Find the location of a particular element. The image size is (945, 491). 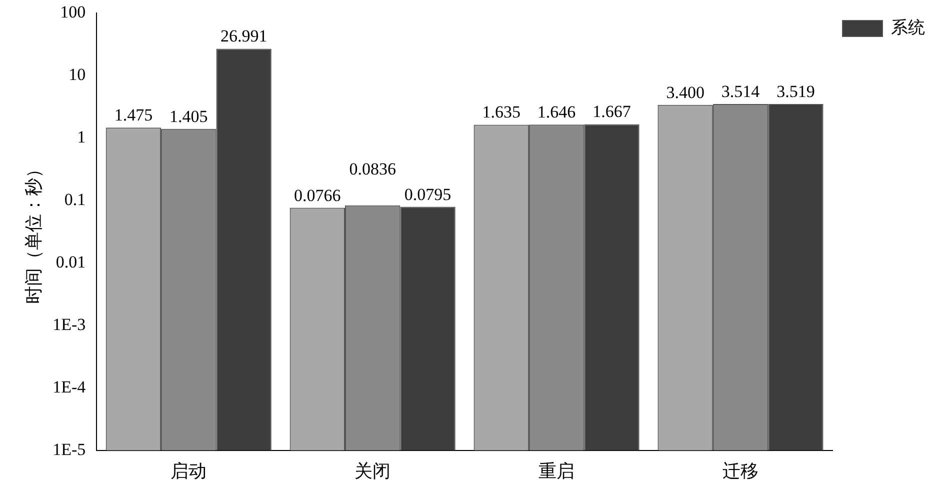

legend-label: 系统 is located at coordinates (908, 27).